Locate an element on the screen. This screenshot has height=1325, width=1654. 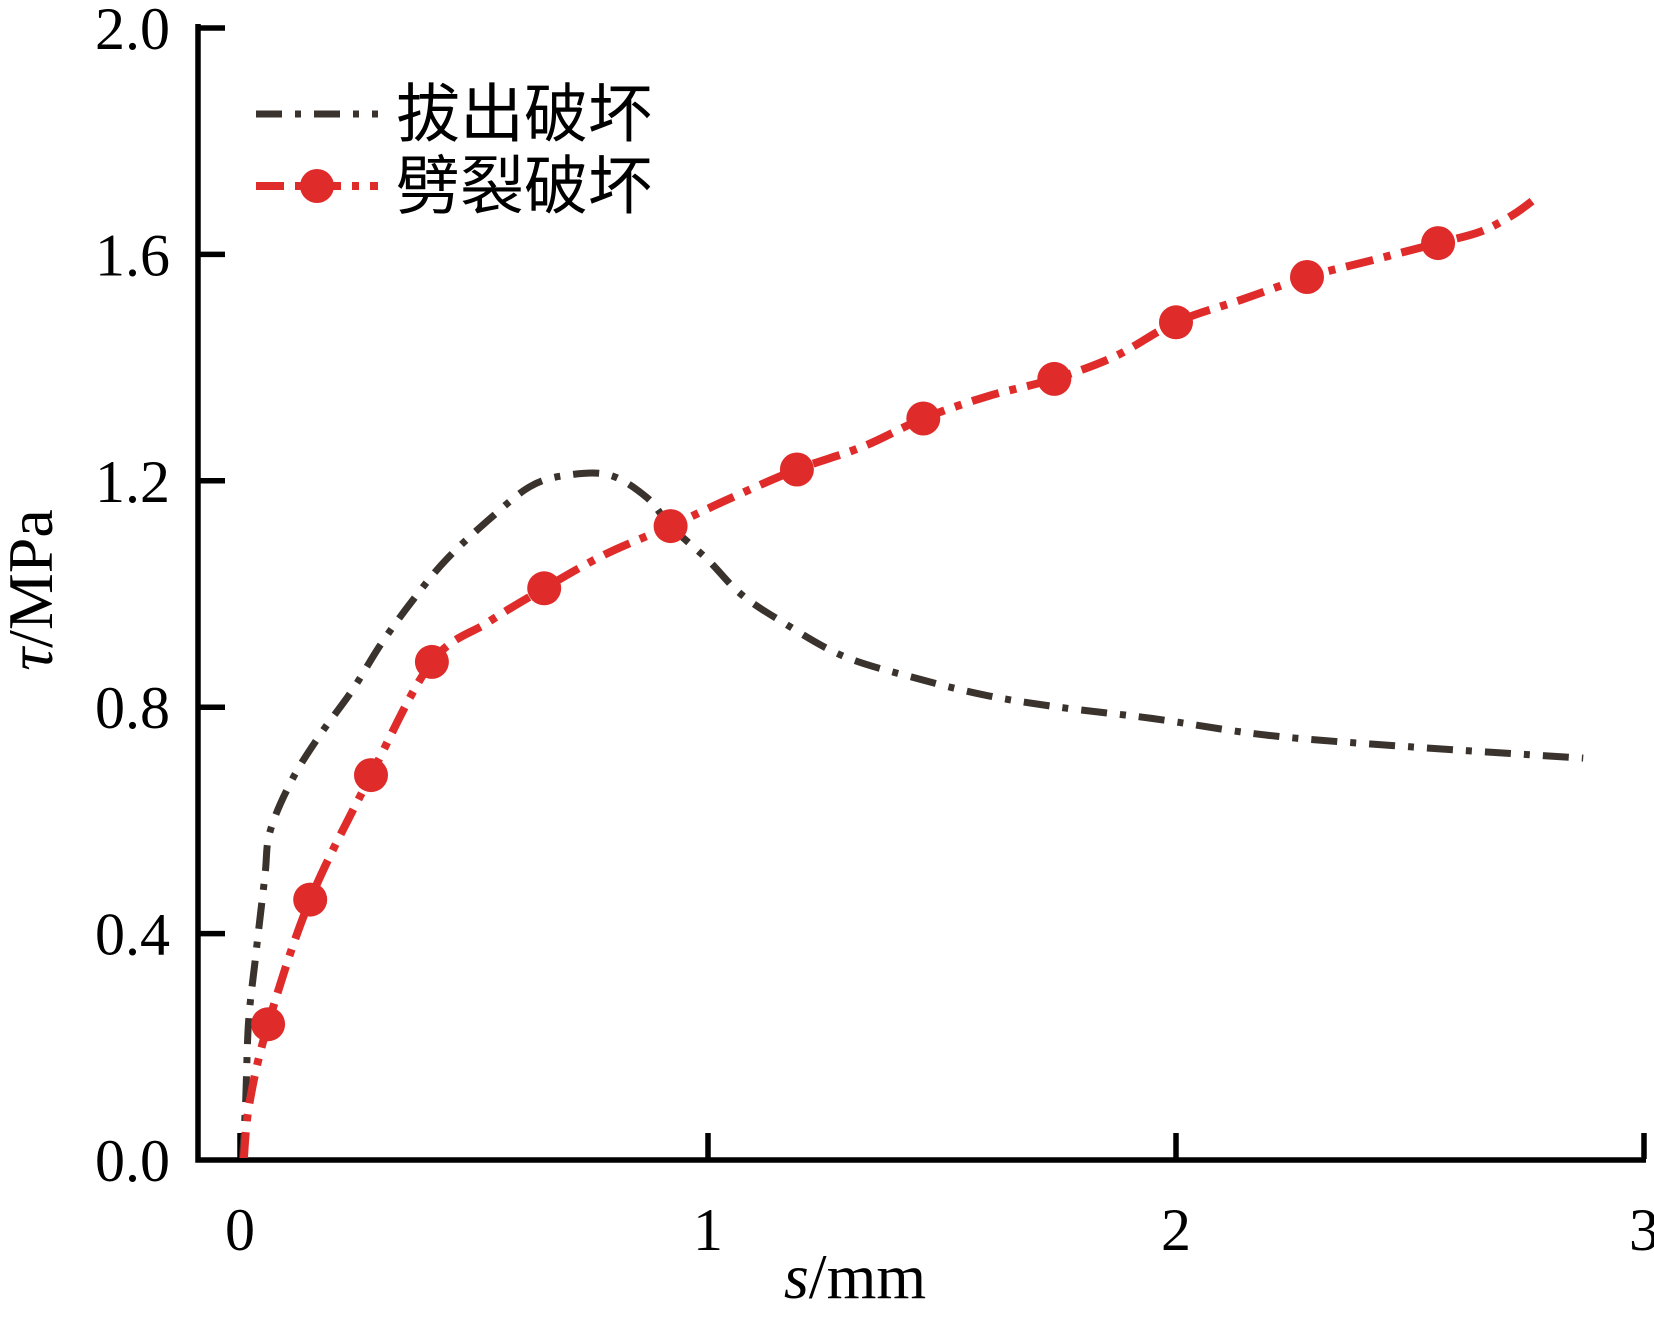
y-tick-label: 1.6 is located at coordinates (132, 255).